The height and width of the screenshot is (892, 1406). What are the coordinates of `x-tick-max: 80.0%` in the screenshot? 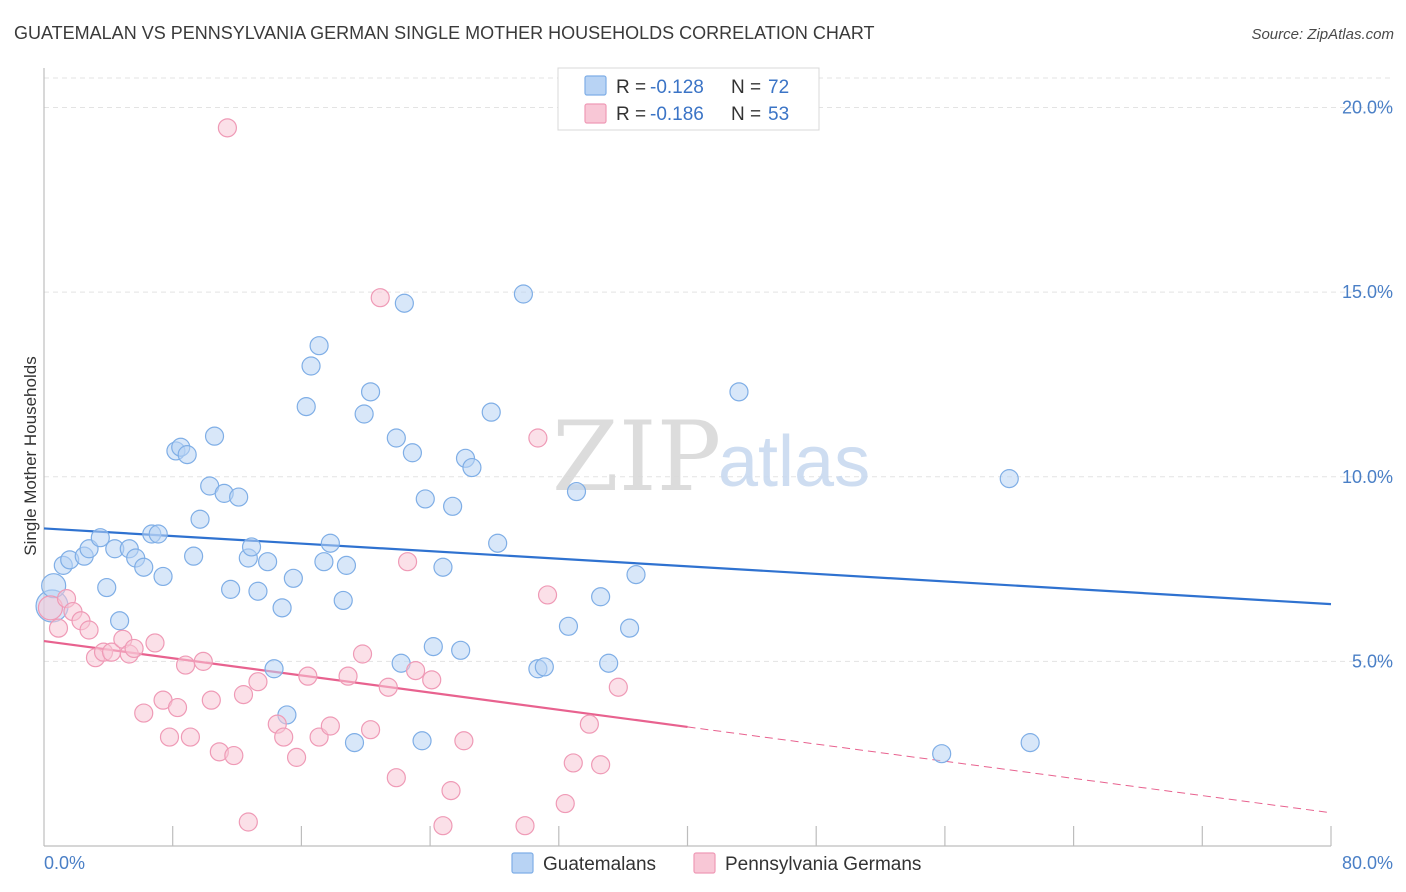 It's located at (1367, 863).